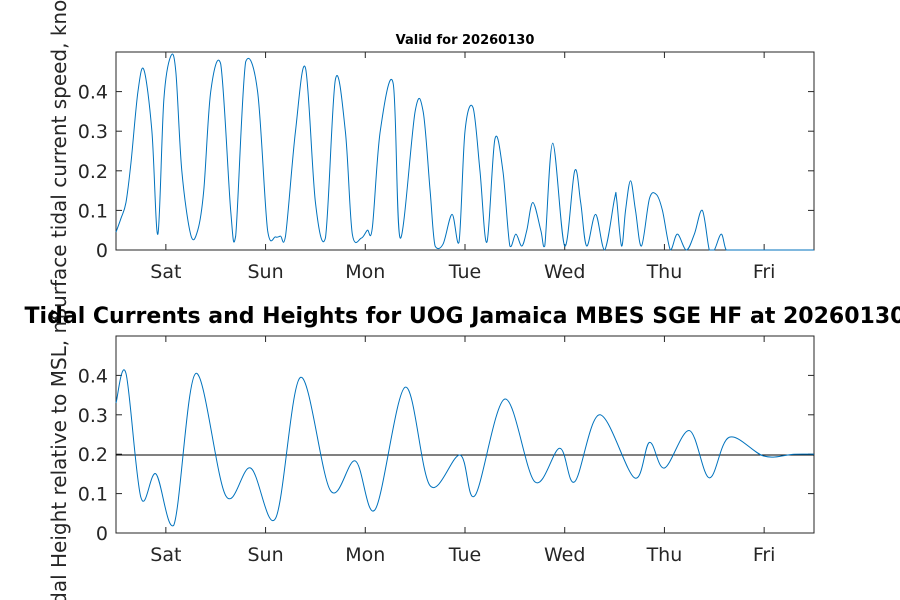 This screenshot has width=900, height=600. Describe the element at coordinates (265, 272) in the screenshot. I see `current-x-tick-label: Sun` at that location.